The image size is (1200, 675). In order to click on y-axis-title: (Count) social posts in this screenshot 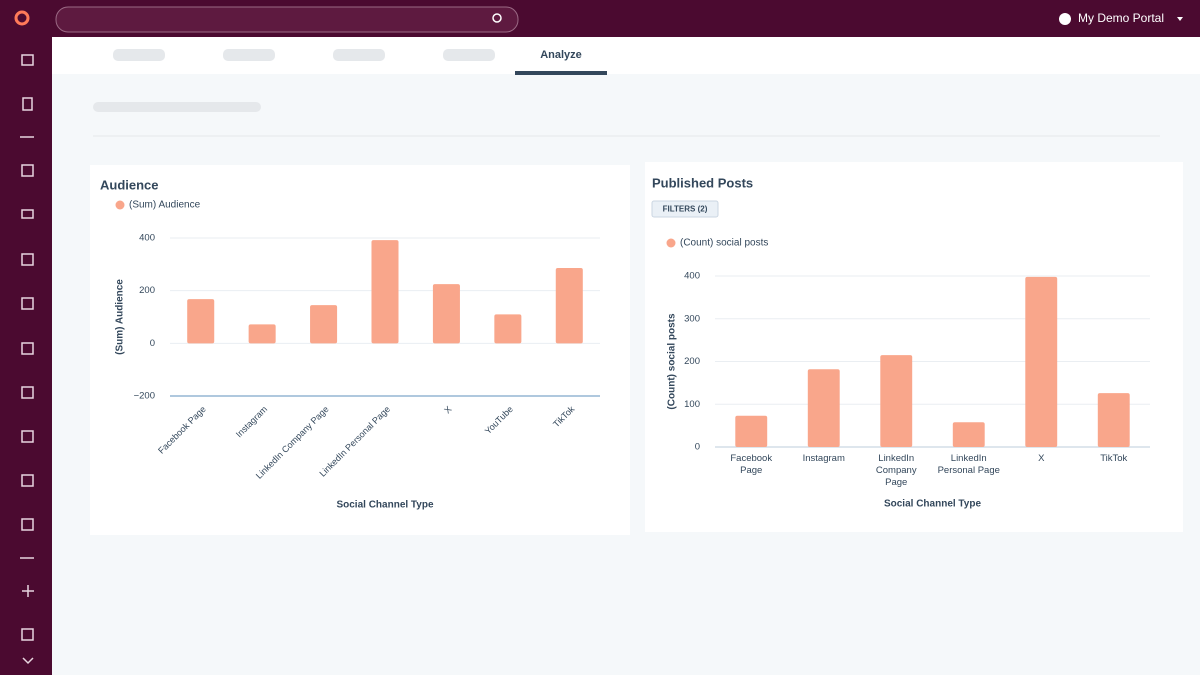, I will do `click(672, 361)`.